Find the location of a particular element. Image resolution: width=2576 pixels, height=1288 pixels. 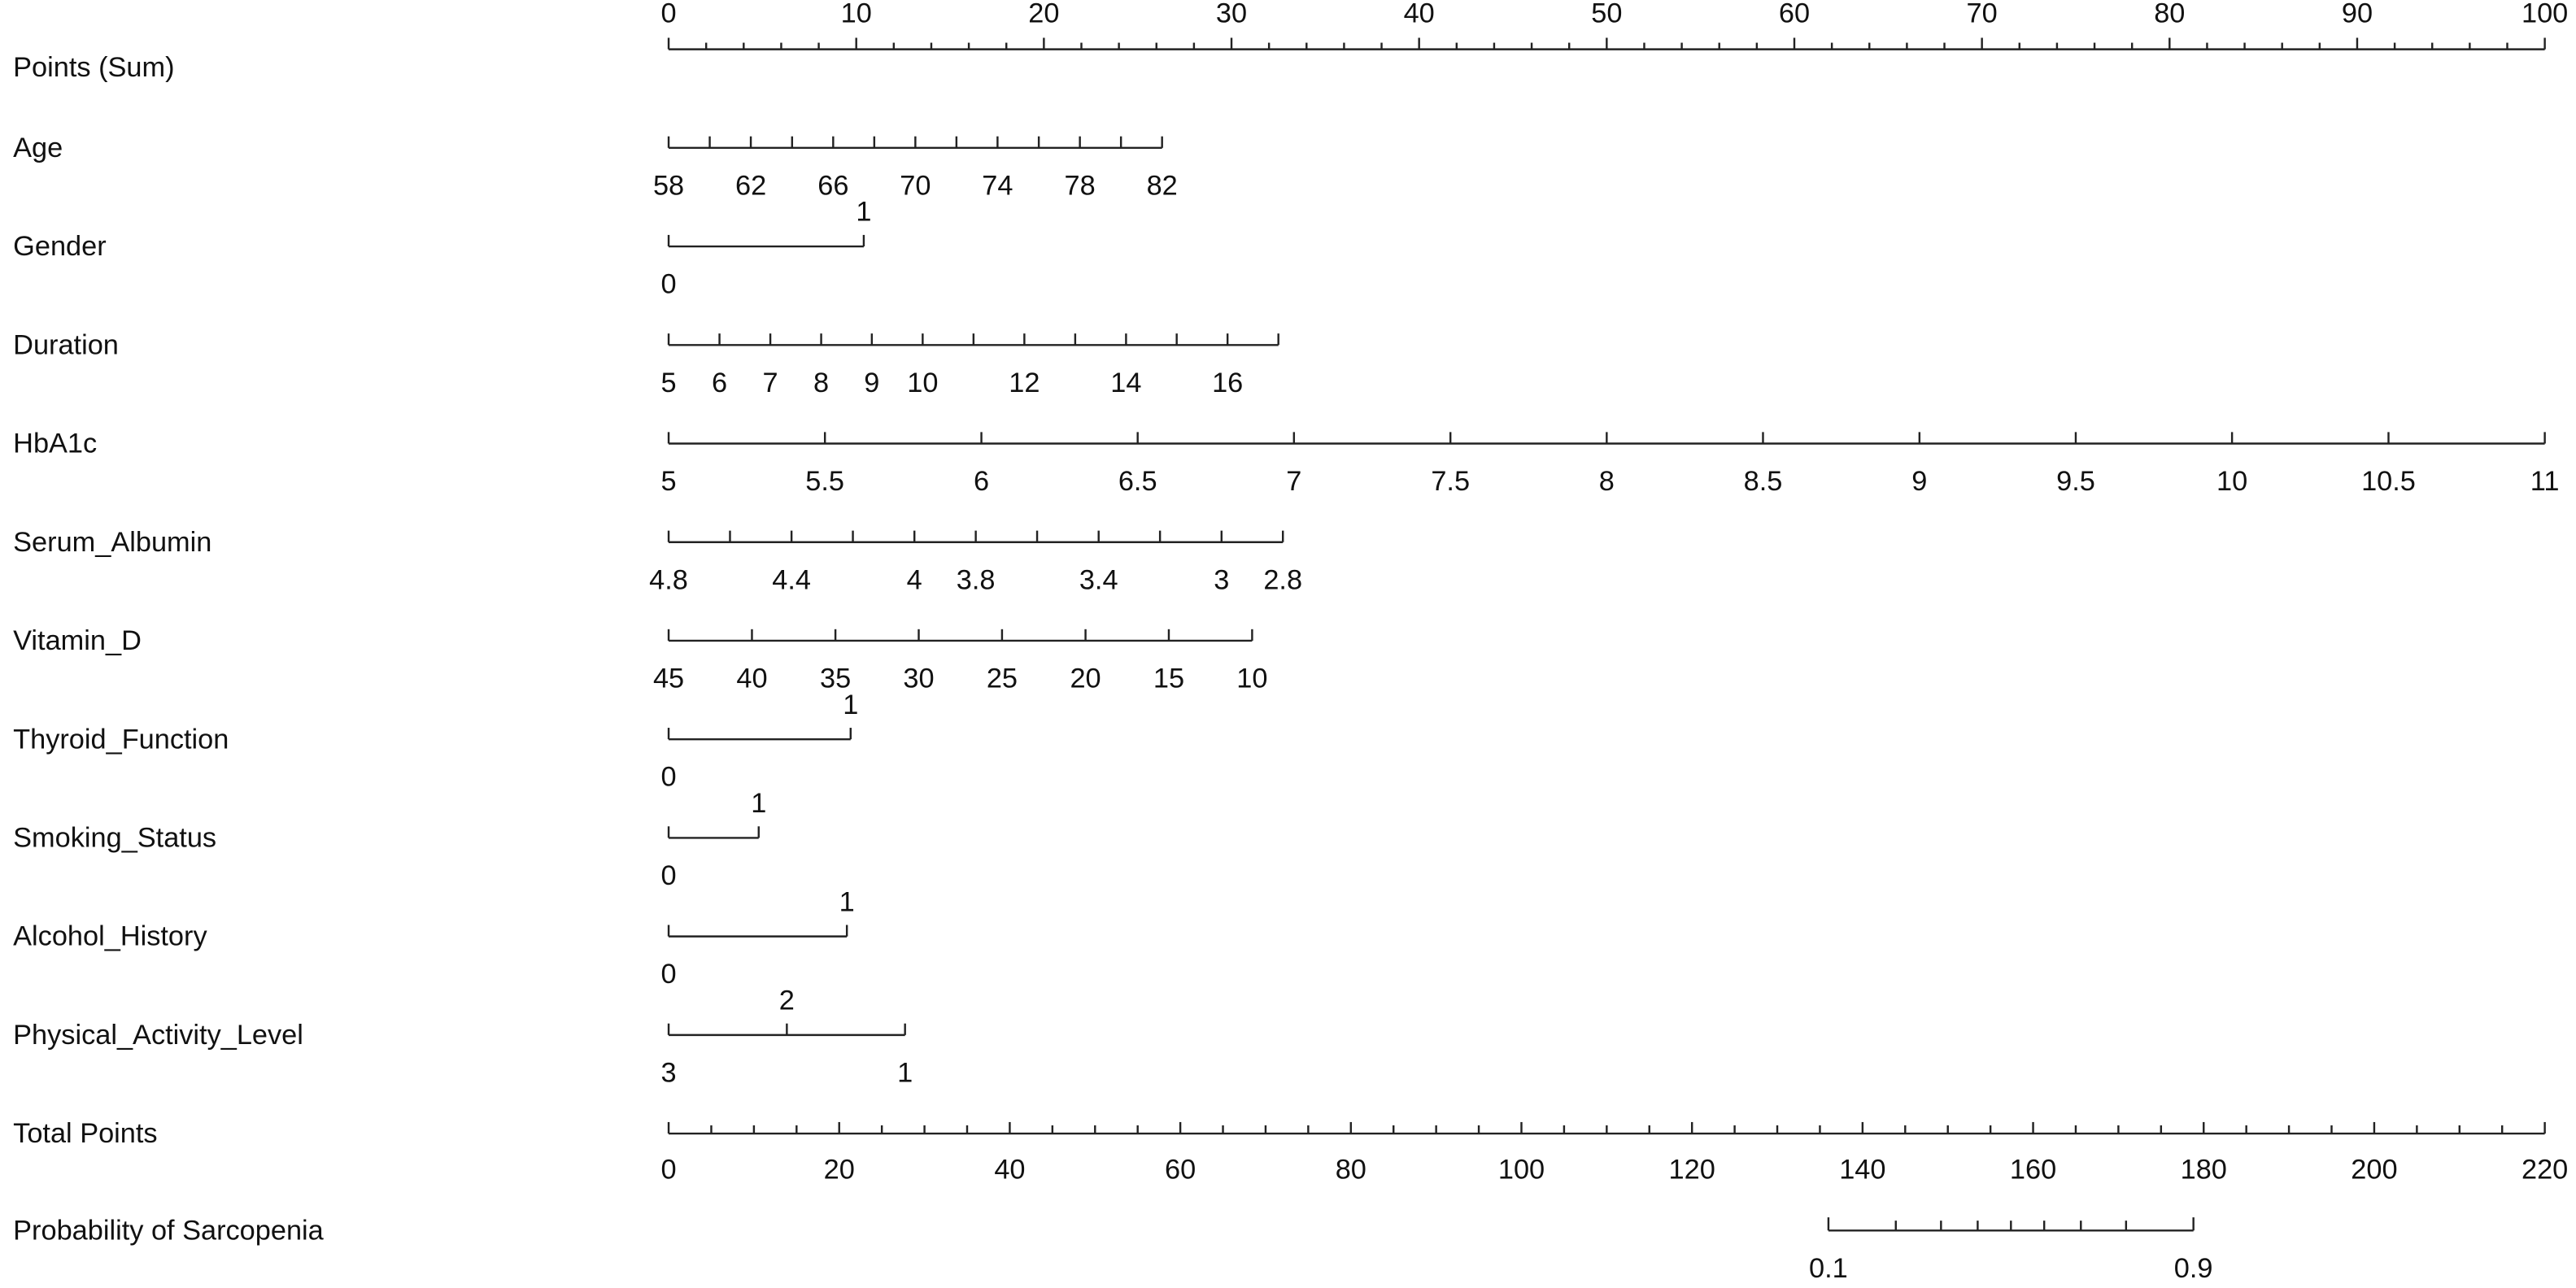

row-label: HbA1c is located at coordinates (55, 444).